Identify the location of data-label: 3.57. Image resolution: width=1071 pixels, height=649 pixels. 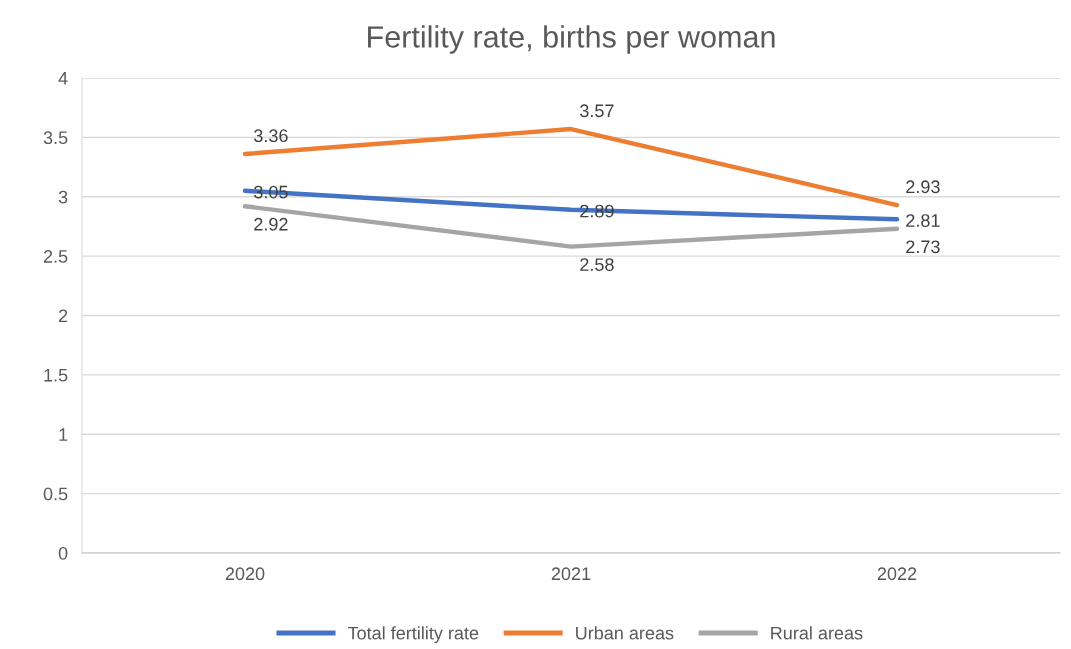
(597, 111).